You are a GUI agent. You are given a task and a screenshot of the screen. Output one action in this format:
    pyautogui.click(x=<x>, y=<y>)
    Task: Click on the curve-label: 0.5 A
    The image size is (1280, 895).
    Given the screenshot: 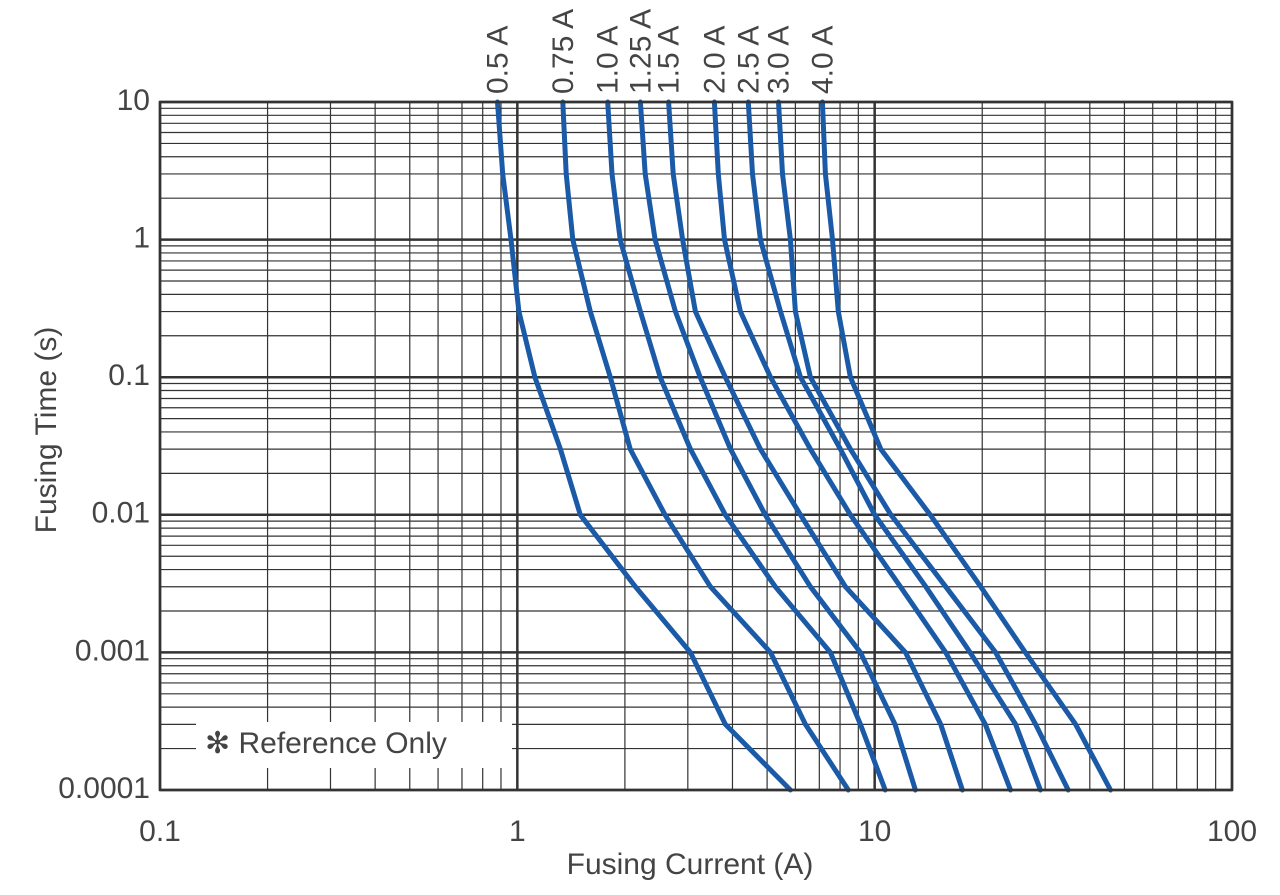 What is the action you would take?
    pyautogui.click(x=497, y=60)
    